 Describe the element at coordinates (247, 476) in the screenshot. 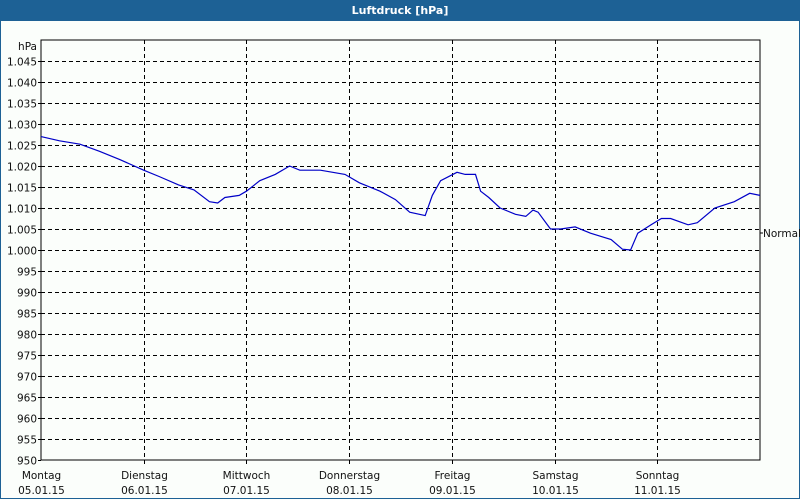

I see `x-tick-day: Mittwoch` at that location.